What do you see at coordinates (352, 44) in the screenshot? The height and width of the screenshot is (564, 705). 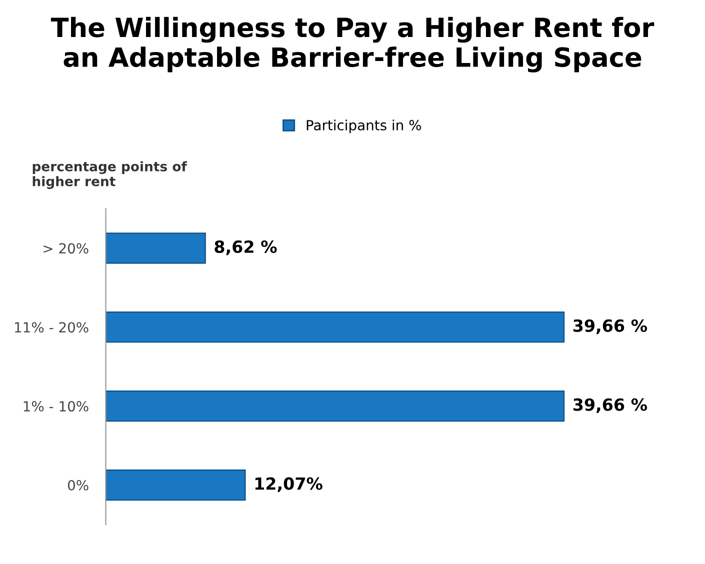 I see `chart-title: The Willingness to Pay a Higher Rent for an Adaptable Barrier-free Living Space` at bounding box center [352, 44].